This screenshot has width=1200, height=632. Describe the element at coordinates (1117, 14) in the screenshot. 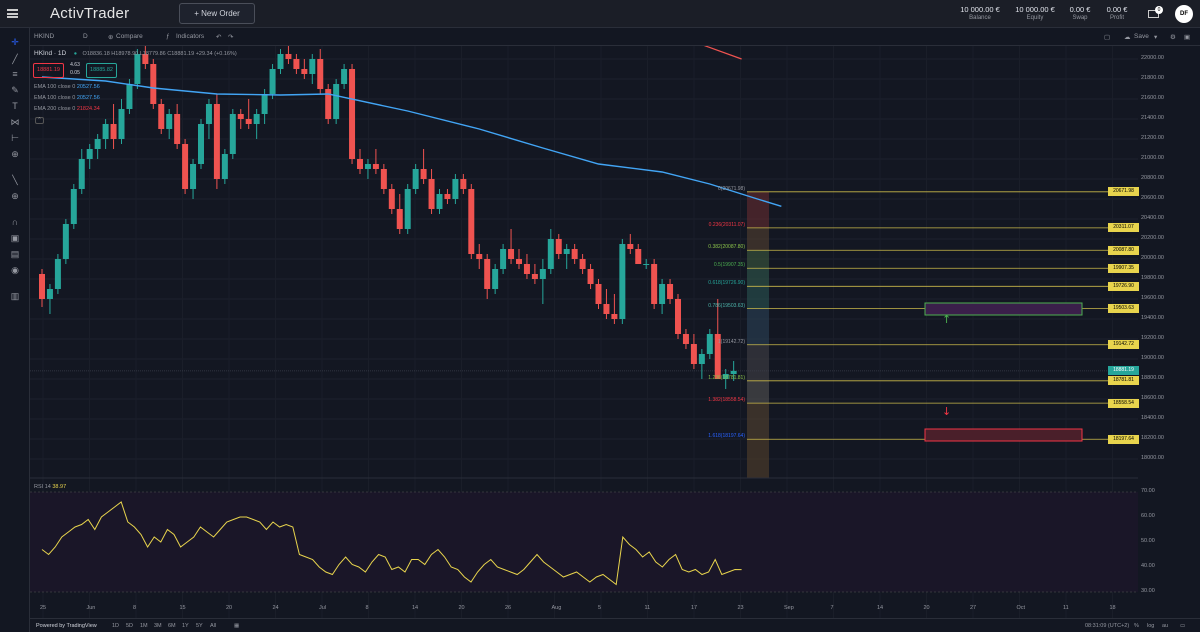

I see `profit-display: 0.00 € Profit` at that location.